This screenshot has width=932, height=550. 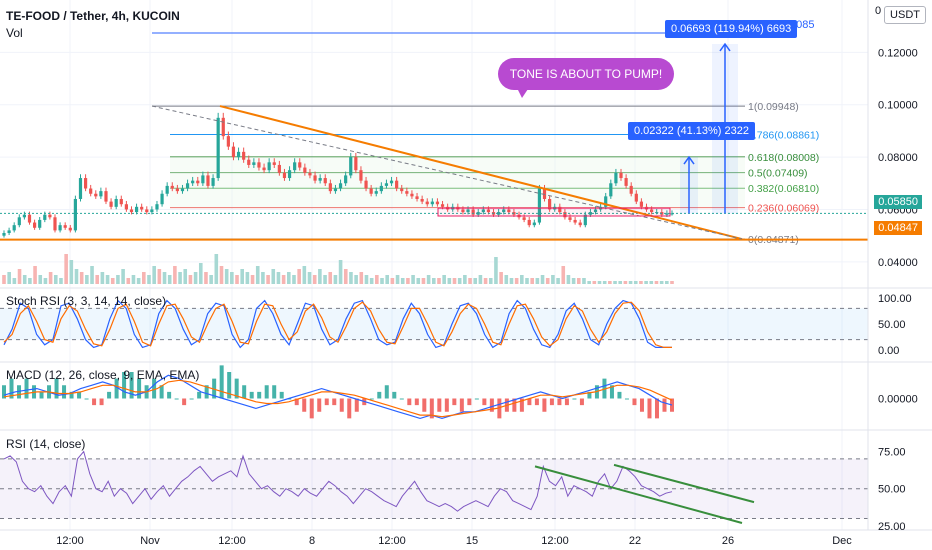 I want to click on divergence-line-upper, so click(x=684, y=483).